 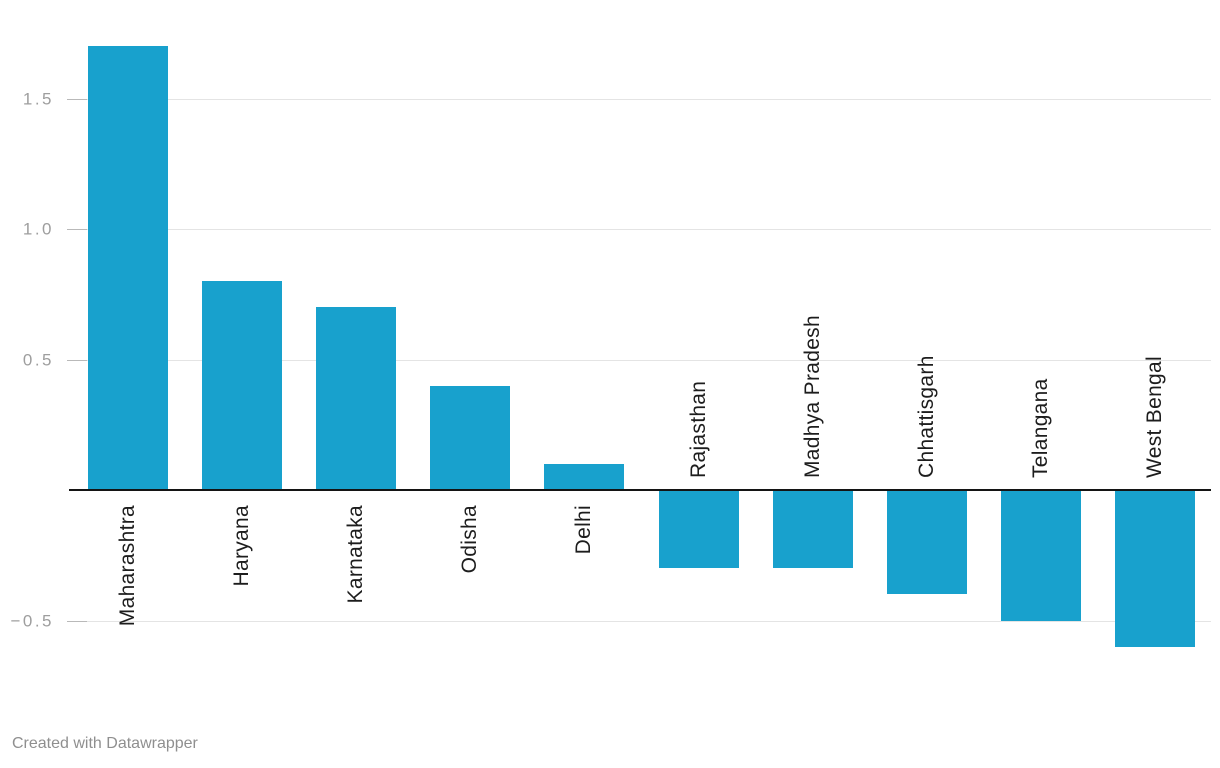 What do you see at coordinates (32, 620) in the screenshot?
I see `y-axis-tick-label: −0.5` at bounding box center [32, 620].